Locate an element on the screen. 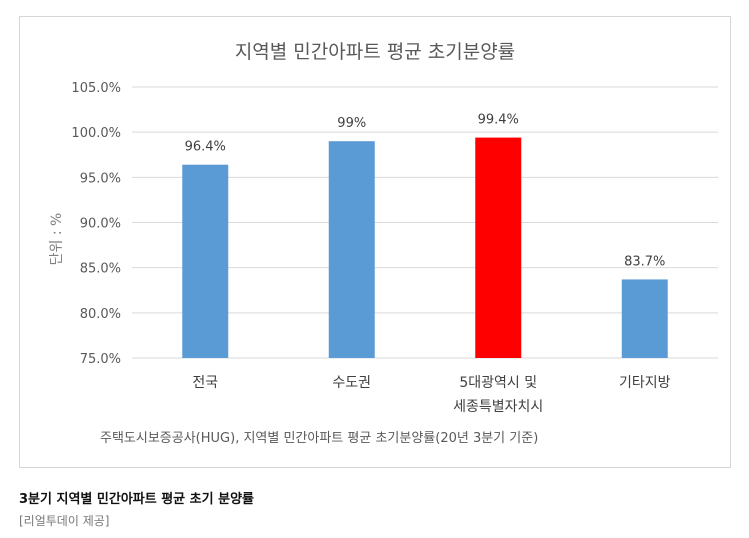  data-label: 99% is located at coordinates (351, 123).